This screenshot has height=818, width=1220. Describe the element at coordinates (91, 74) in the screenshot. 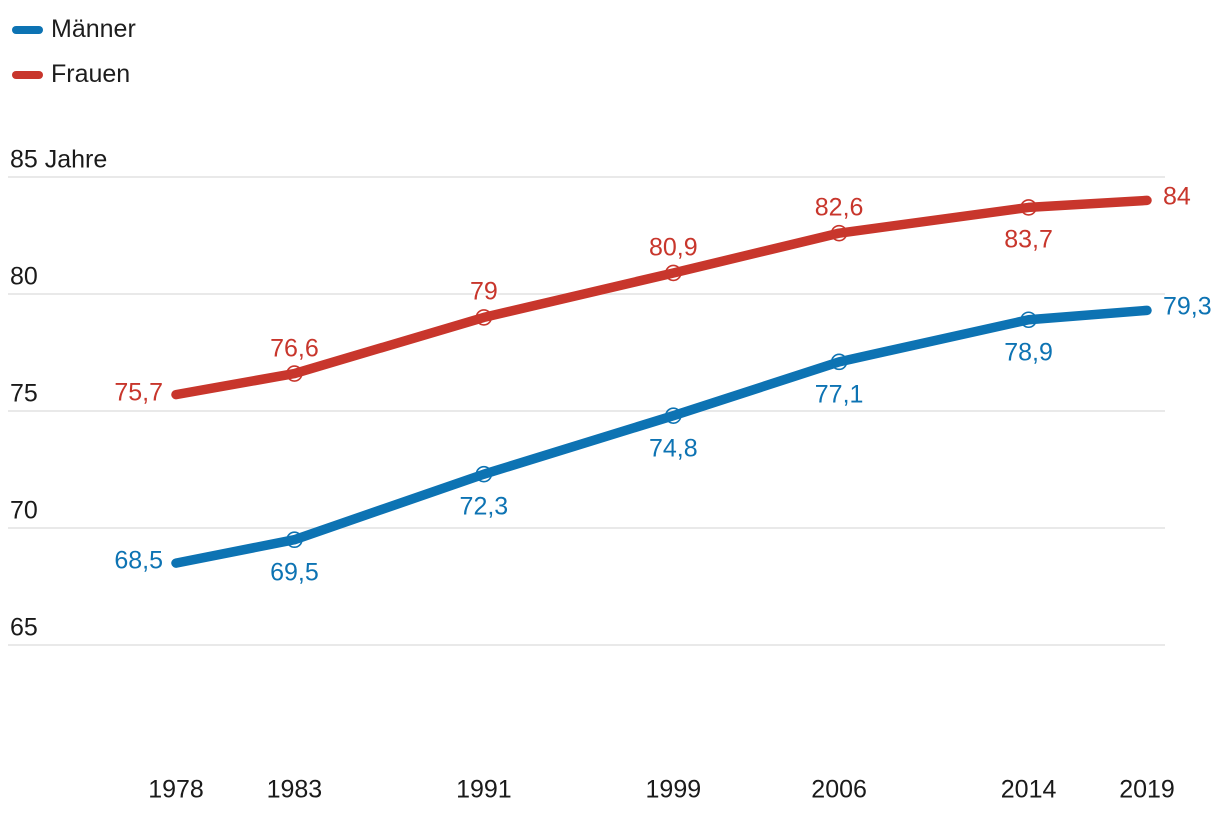

I see `legend-label-frauen: Frauen` at that location.